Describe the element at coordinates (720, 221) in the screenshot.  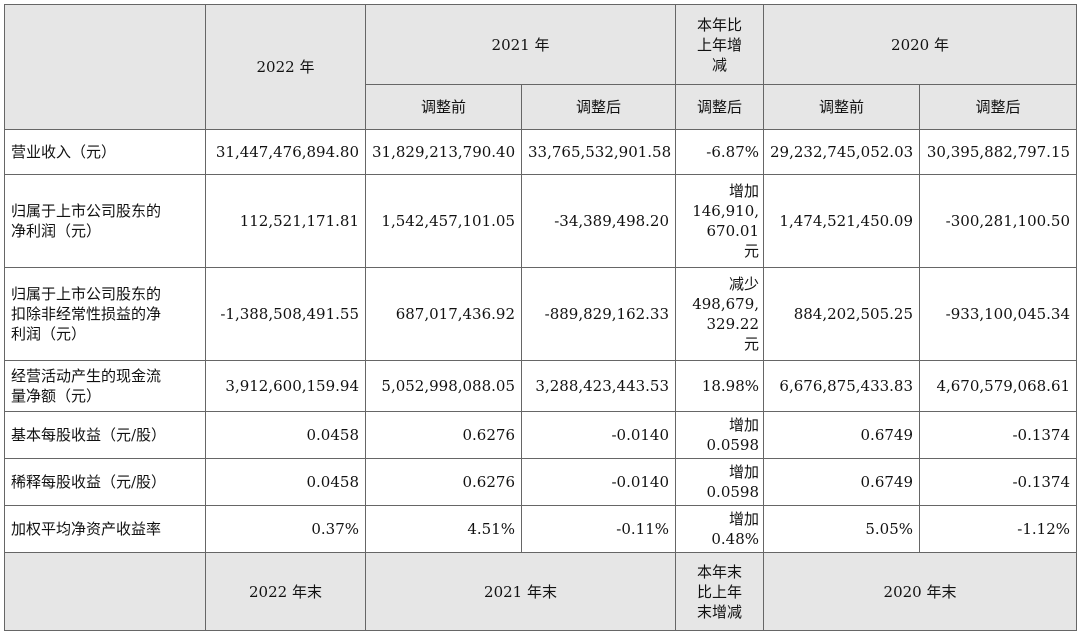
I see `value-change: 增加 146,910, 670.01 元` at that location.